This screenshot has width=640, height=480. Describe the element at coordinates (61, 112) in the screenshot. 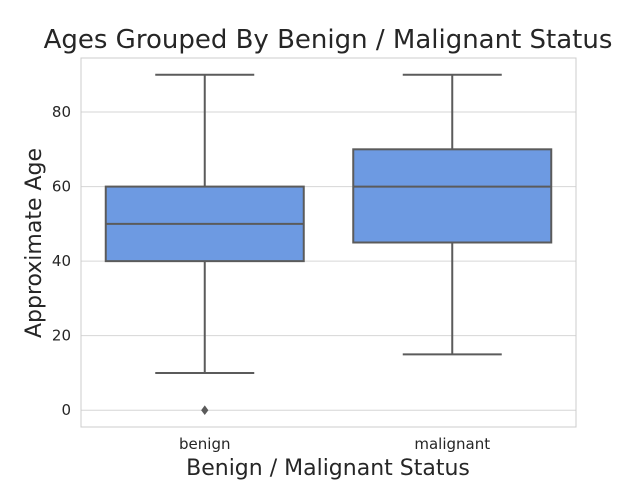

I see `y-tick-label: 80` at that location.